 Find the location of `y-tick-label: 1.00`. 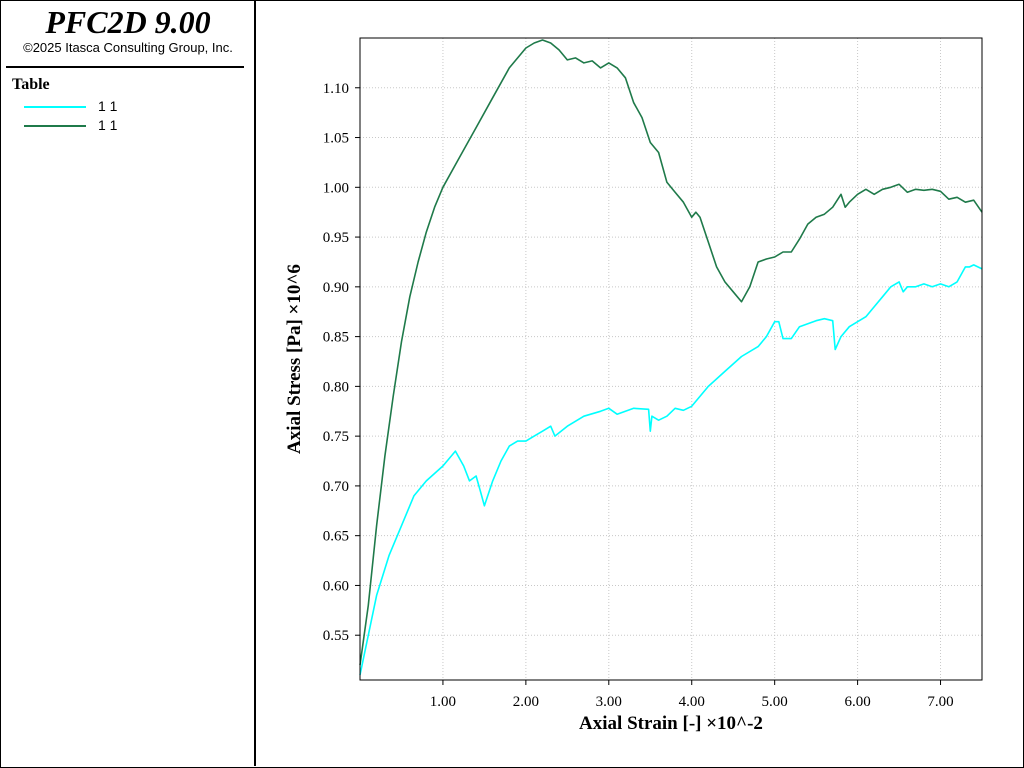

y-tick-label: 1.00 is located at coordinates (336, 188).